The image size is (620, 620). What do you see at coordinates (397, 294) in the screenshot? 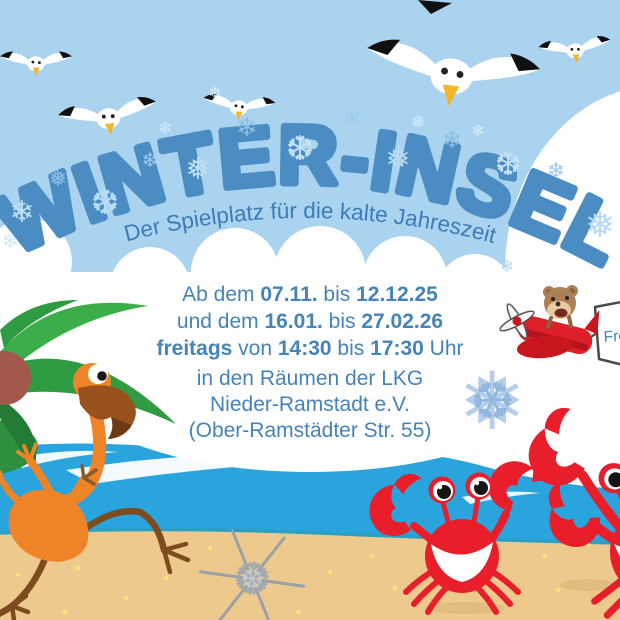
I see `schedule-date: 12.12.25` at bounding box center [397, 294].